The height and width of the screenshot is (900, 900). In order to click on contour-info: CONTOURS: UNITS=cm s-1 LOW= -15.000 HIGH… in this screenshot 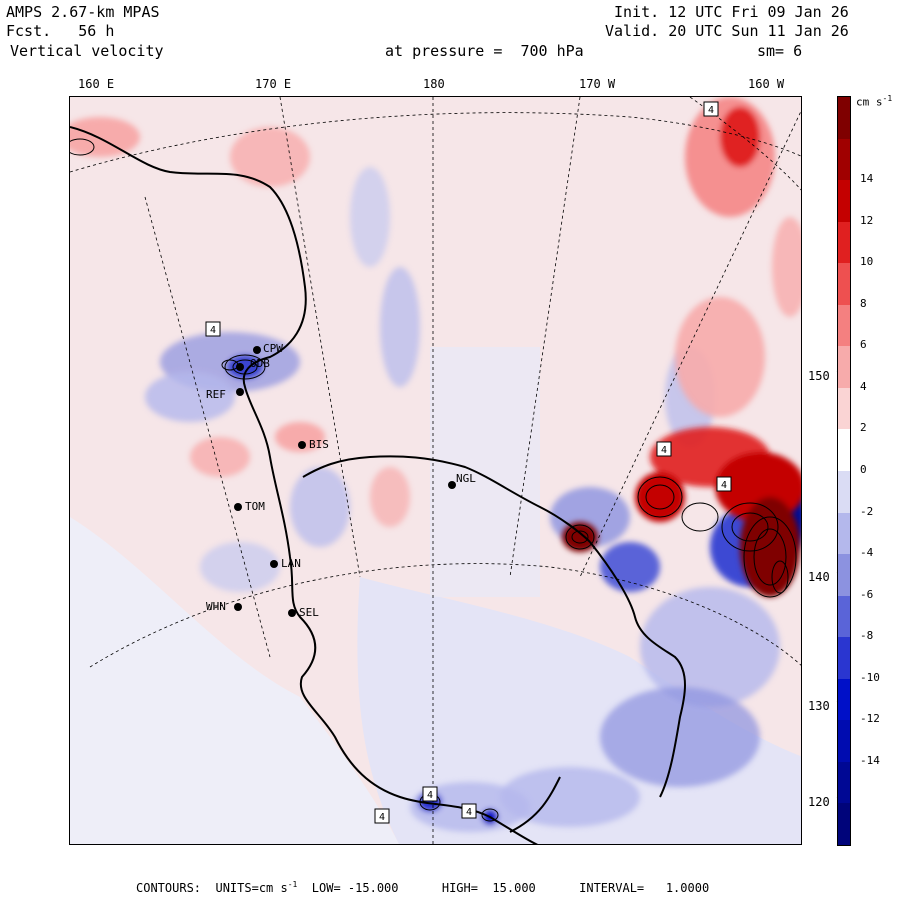, I will do `click(423, 887)`.